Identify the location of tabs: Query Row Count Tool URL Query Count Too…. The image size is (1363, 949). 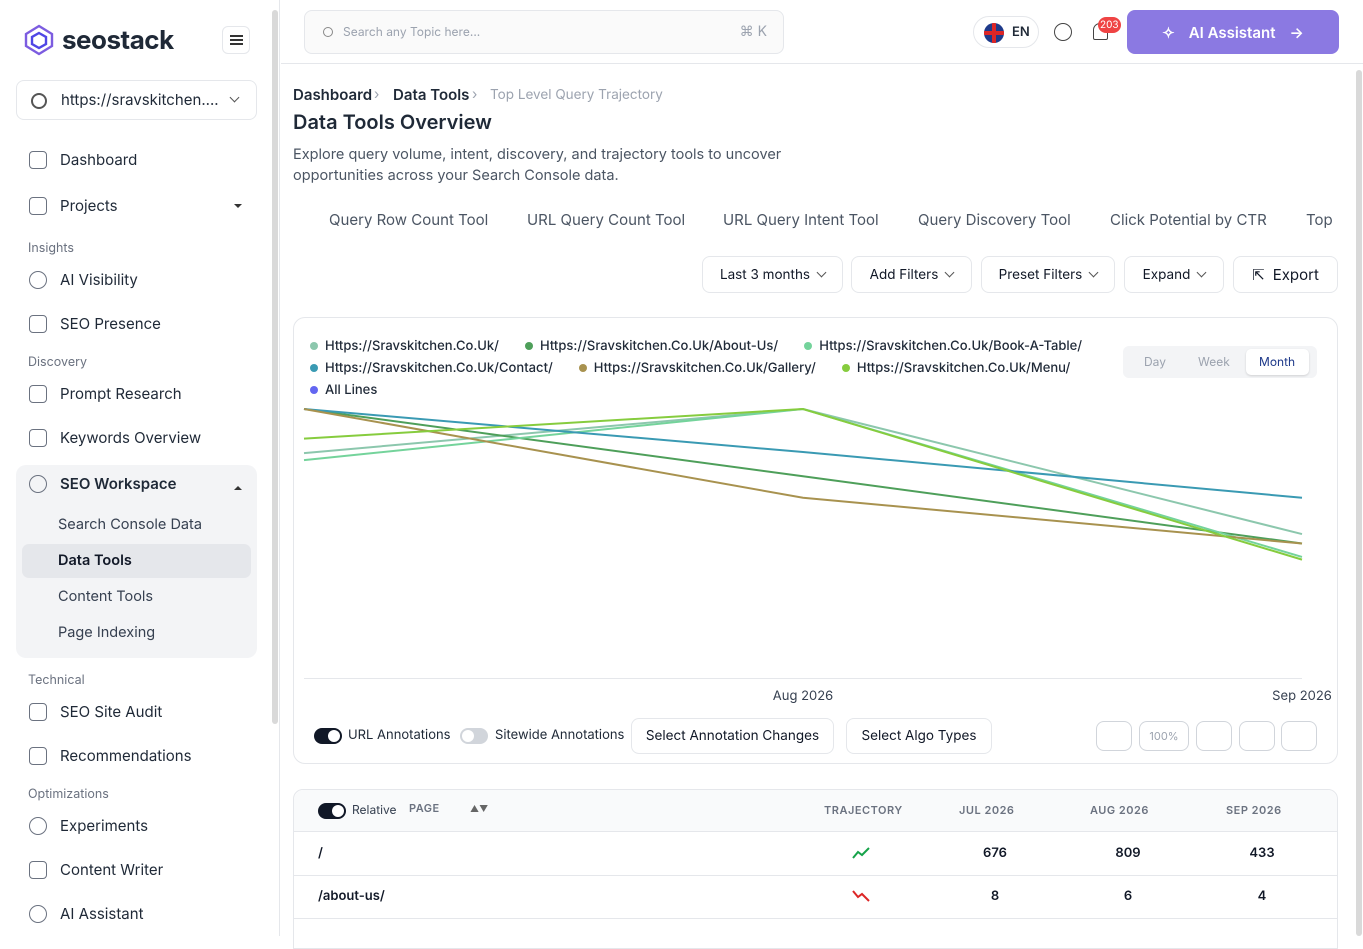
(815, 221).